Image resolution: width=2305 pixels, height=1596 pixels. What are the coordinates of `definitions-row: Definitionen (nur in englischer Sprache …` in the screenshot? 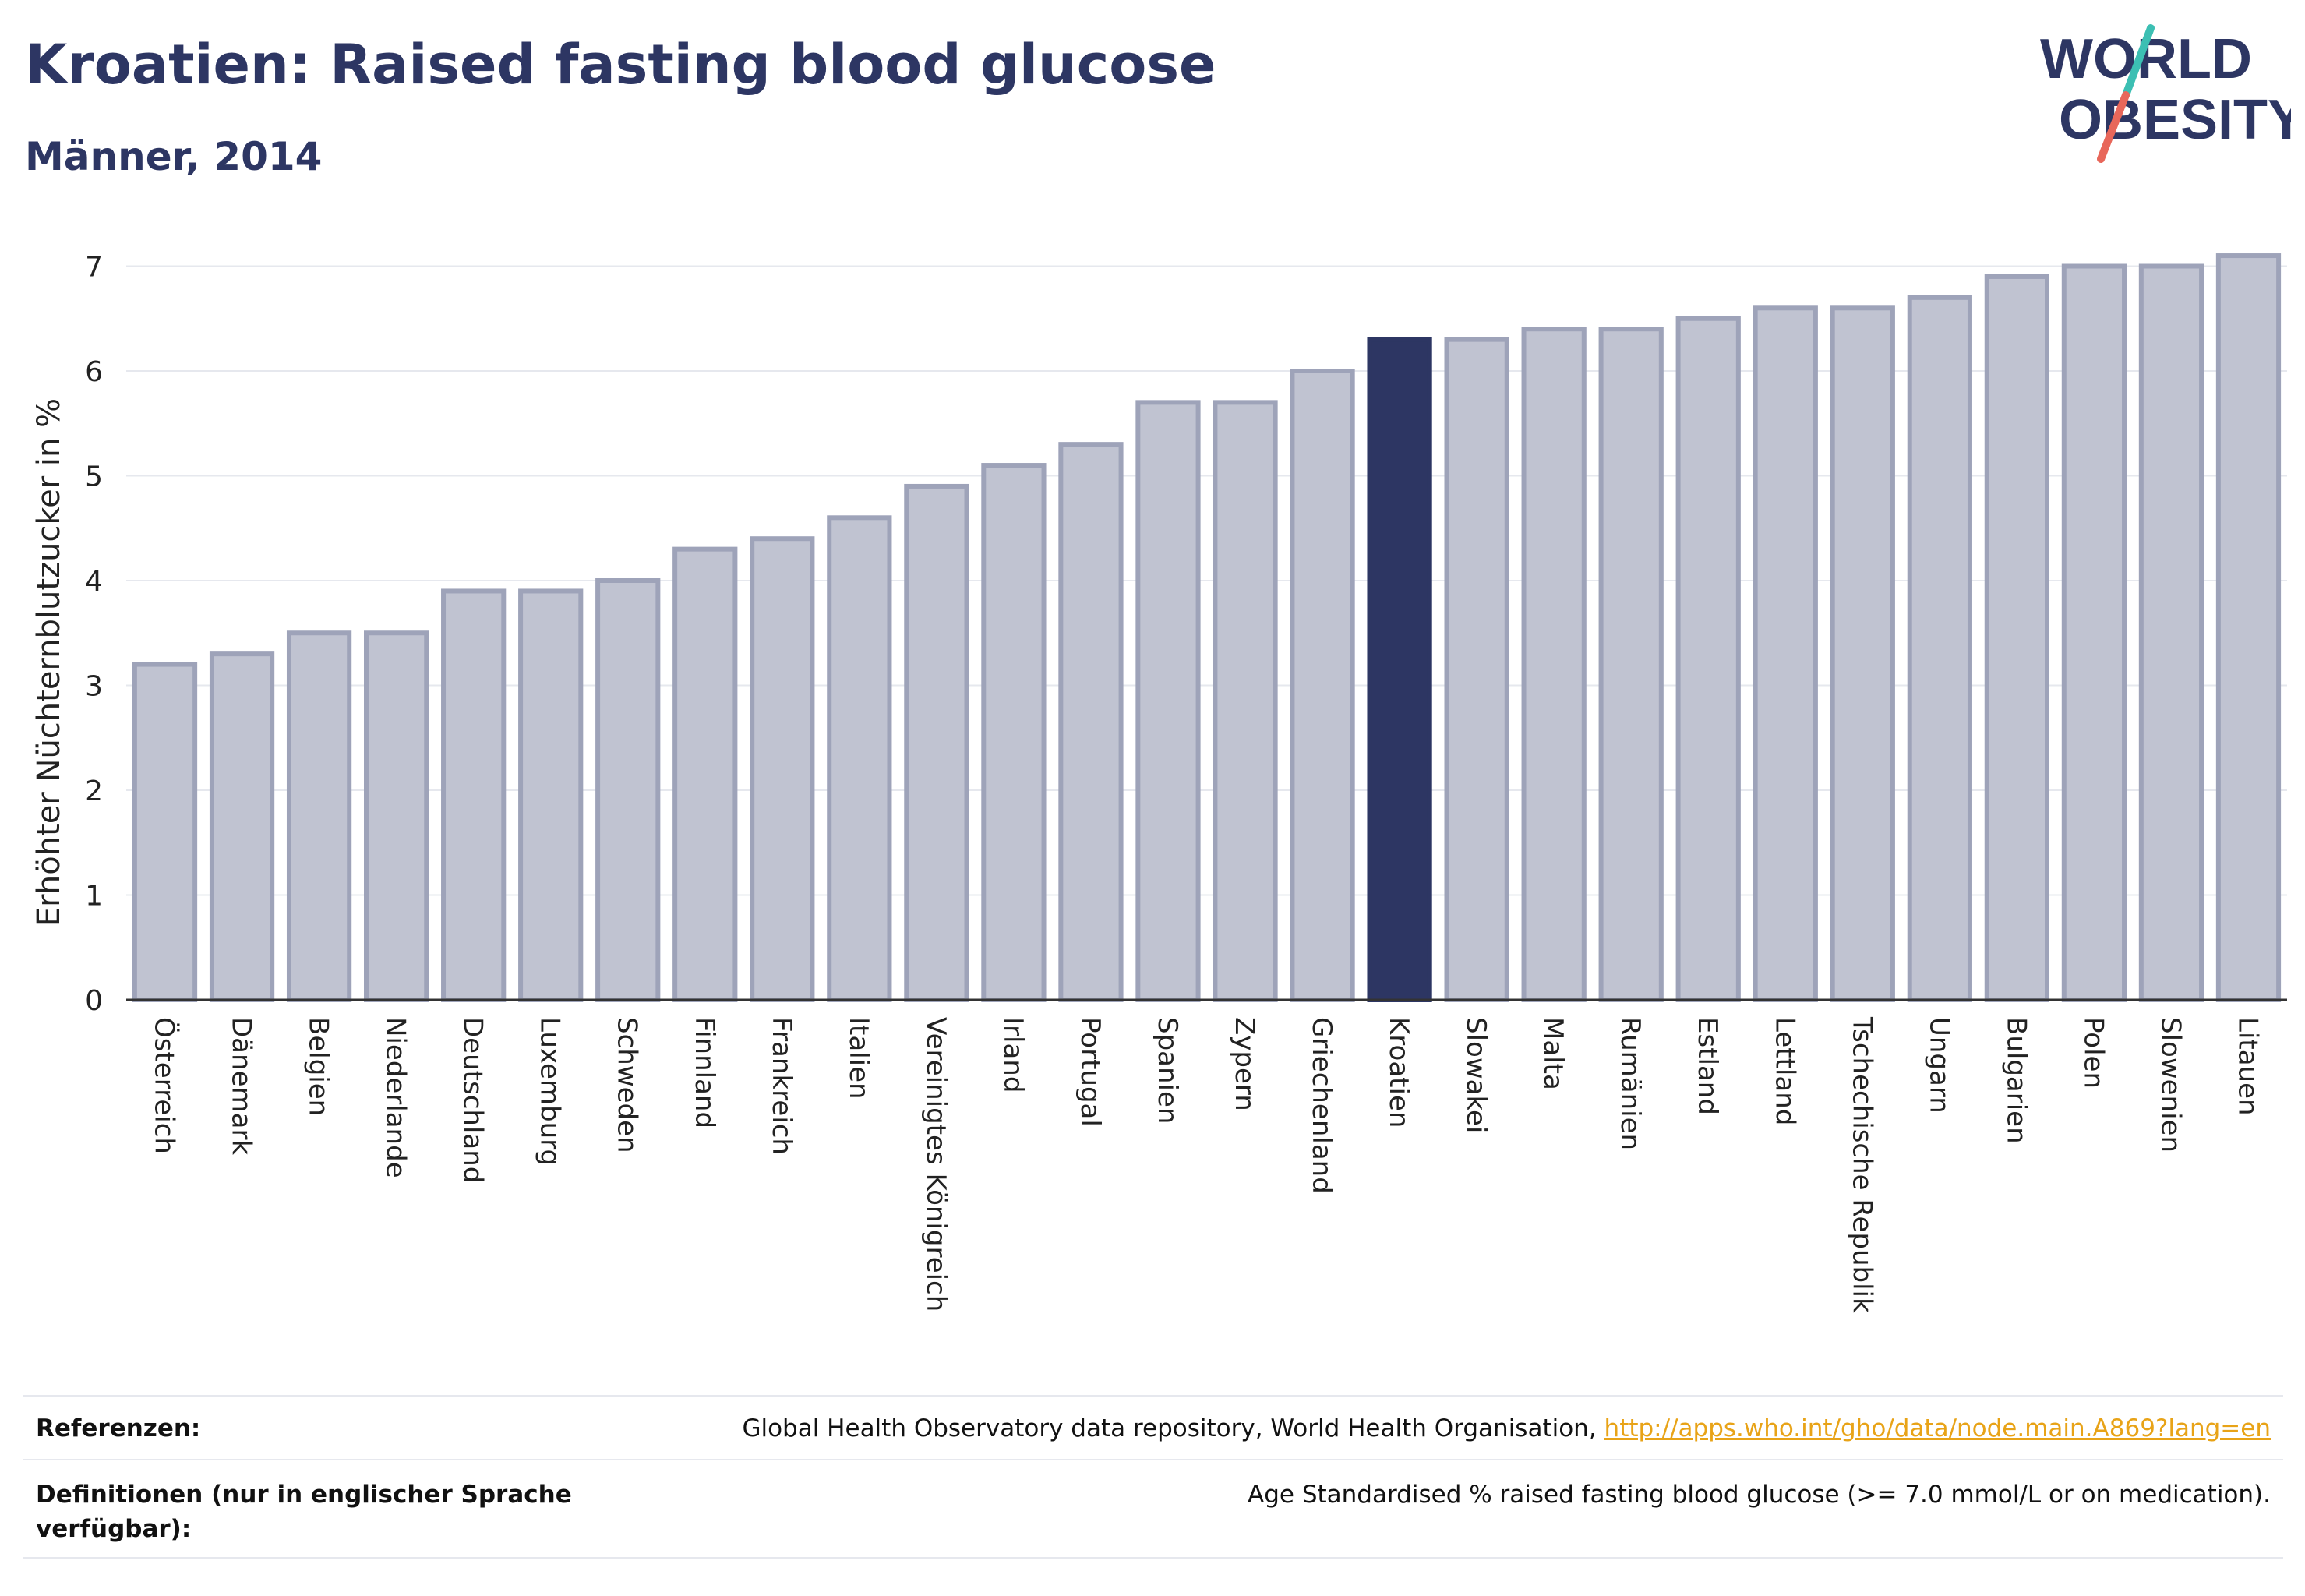 It's located at (1153, 1509).